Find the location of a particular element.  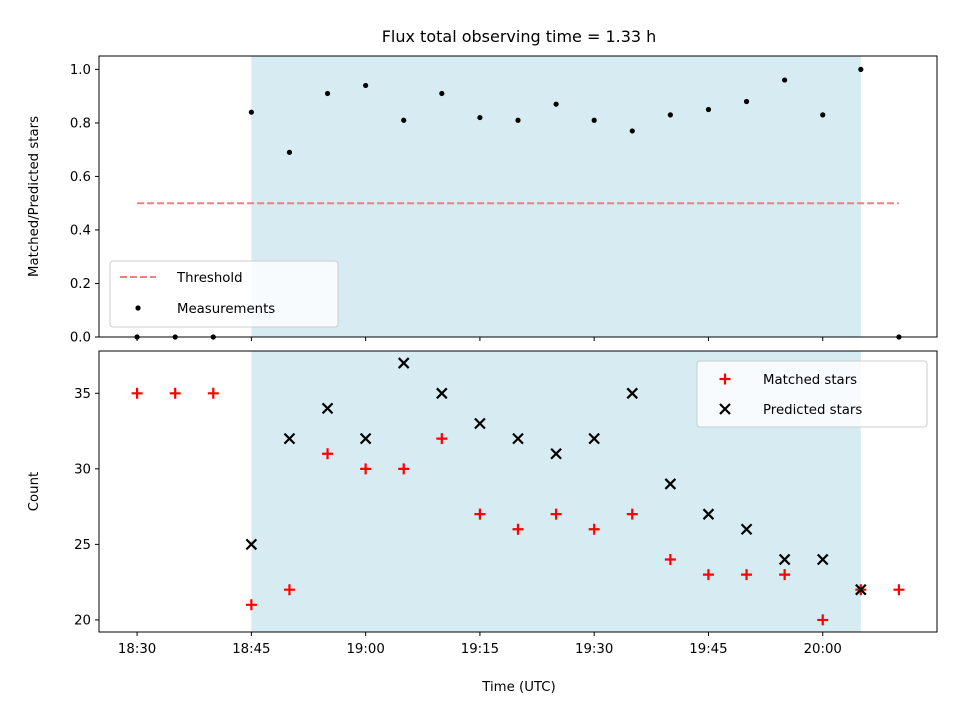

legend: Threshold Measurements is located at coordinates (224, 294).